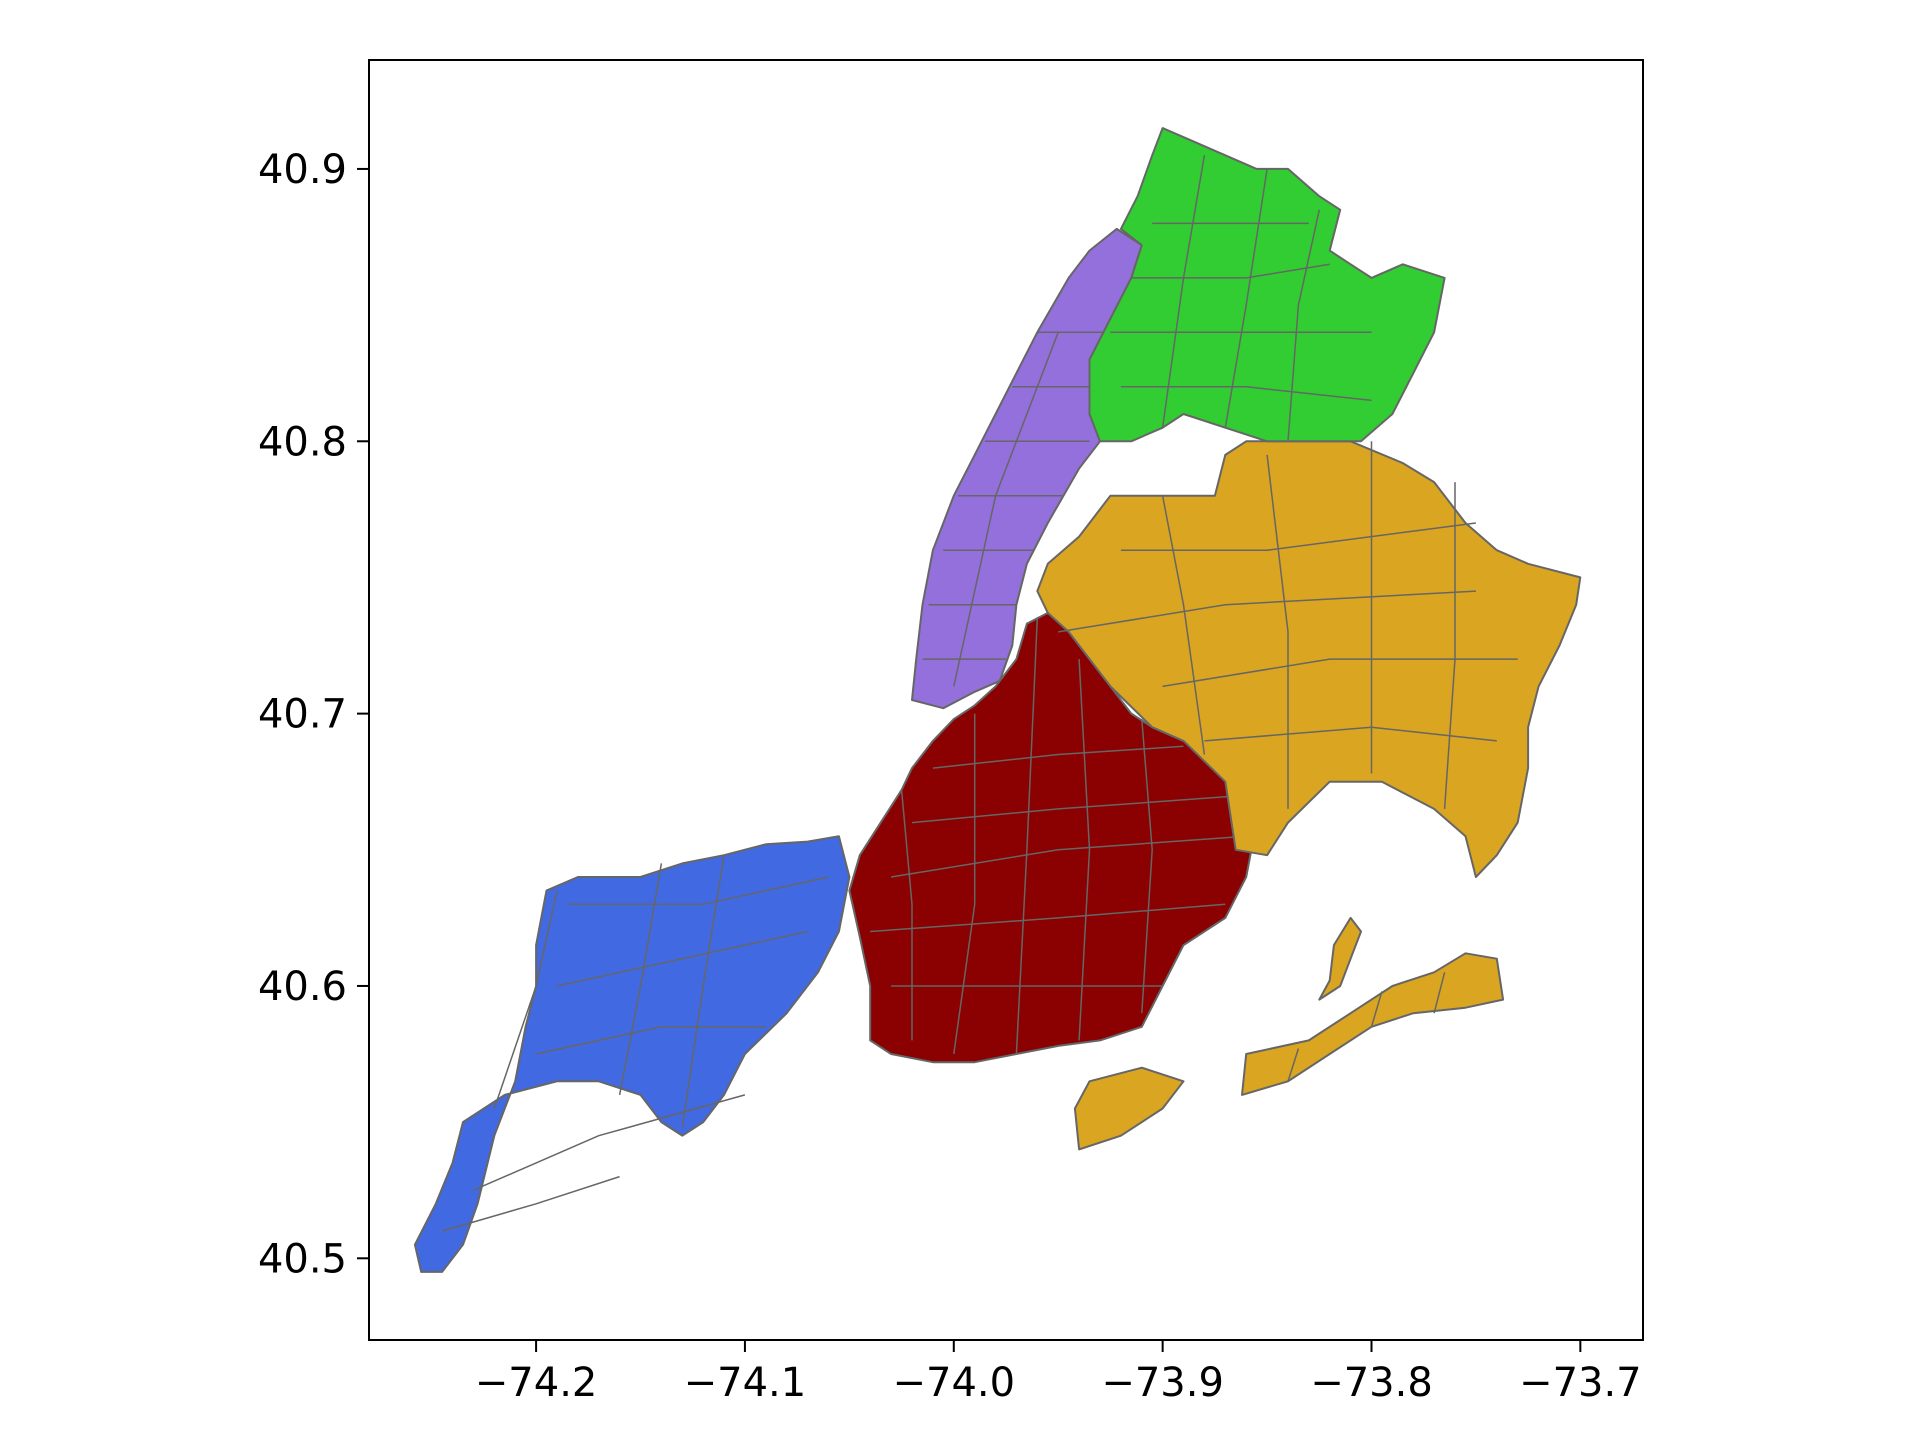 The image size is (1920, 1440). I want to click on region-rockaway, so click(1373, 1024).